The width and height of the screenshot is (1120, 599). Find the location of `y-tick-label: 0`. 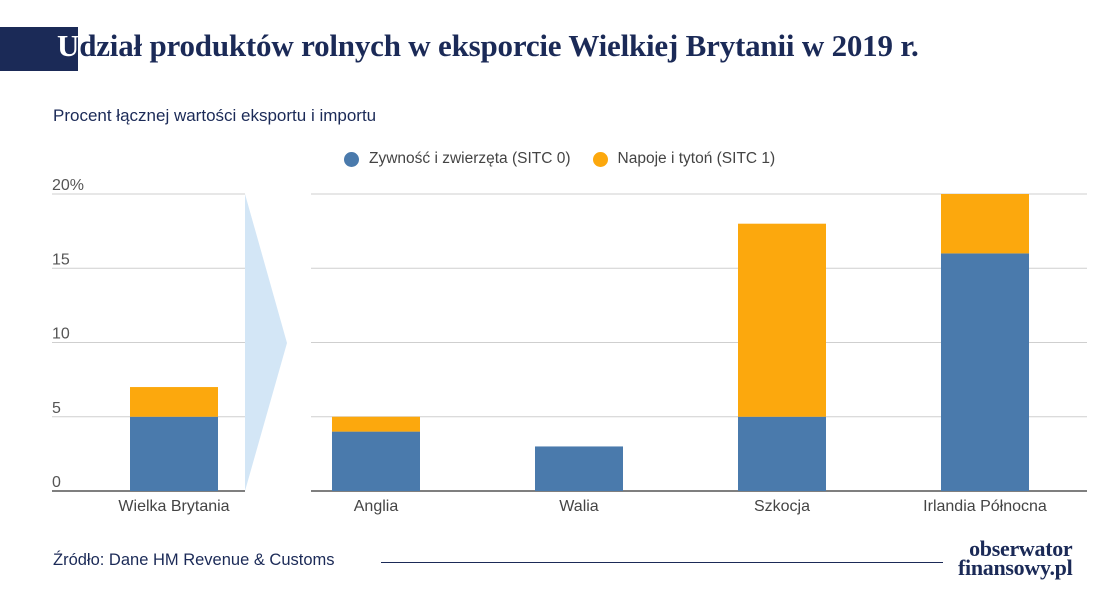

y-tick-label: 0 is located at coordinates (56, 482).